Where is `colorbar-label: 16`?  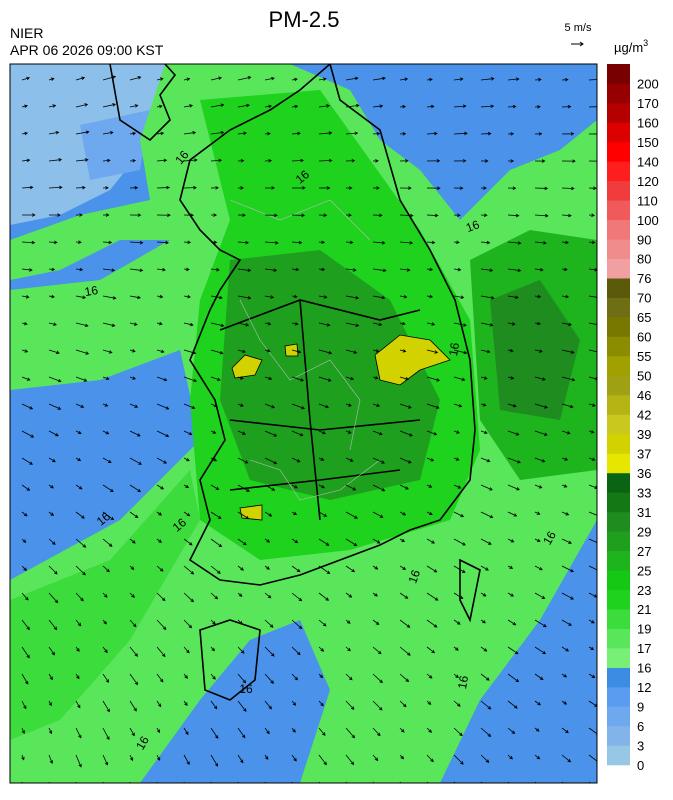 colorbar-label: 16 is located at coordinates (644, 668).